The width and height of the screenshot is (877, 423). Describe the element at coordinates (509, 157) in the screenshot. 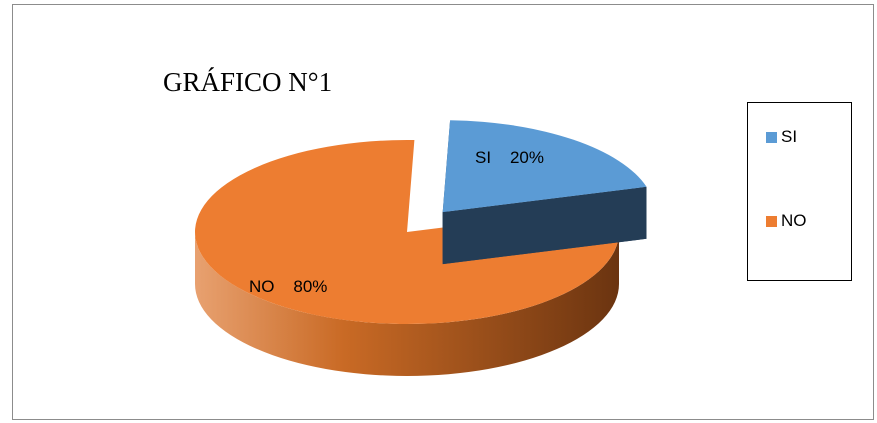

I see `data-label-si: SI 20%` at that location.